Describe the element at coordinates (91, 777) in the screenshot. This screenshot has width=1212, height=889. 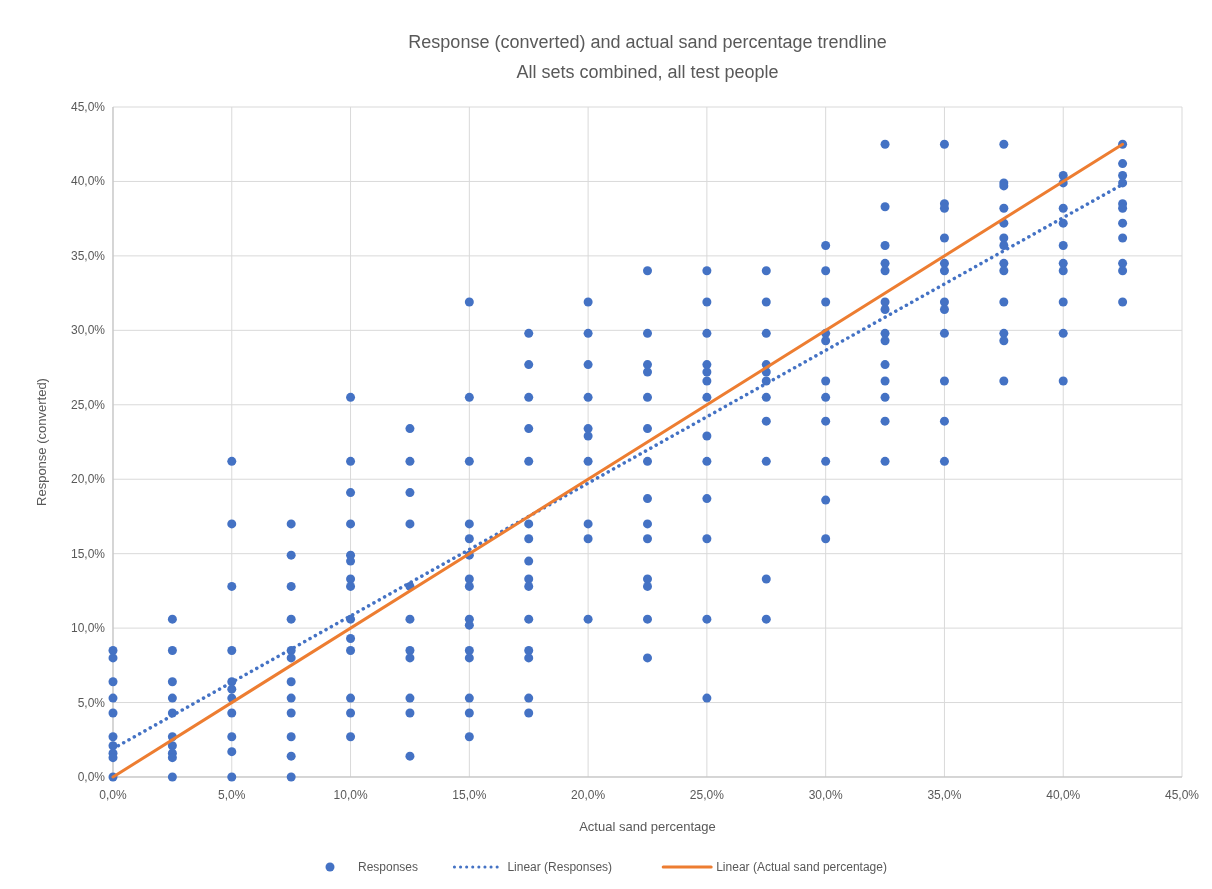
I see `y-tick-label: 0,0%` at that location.